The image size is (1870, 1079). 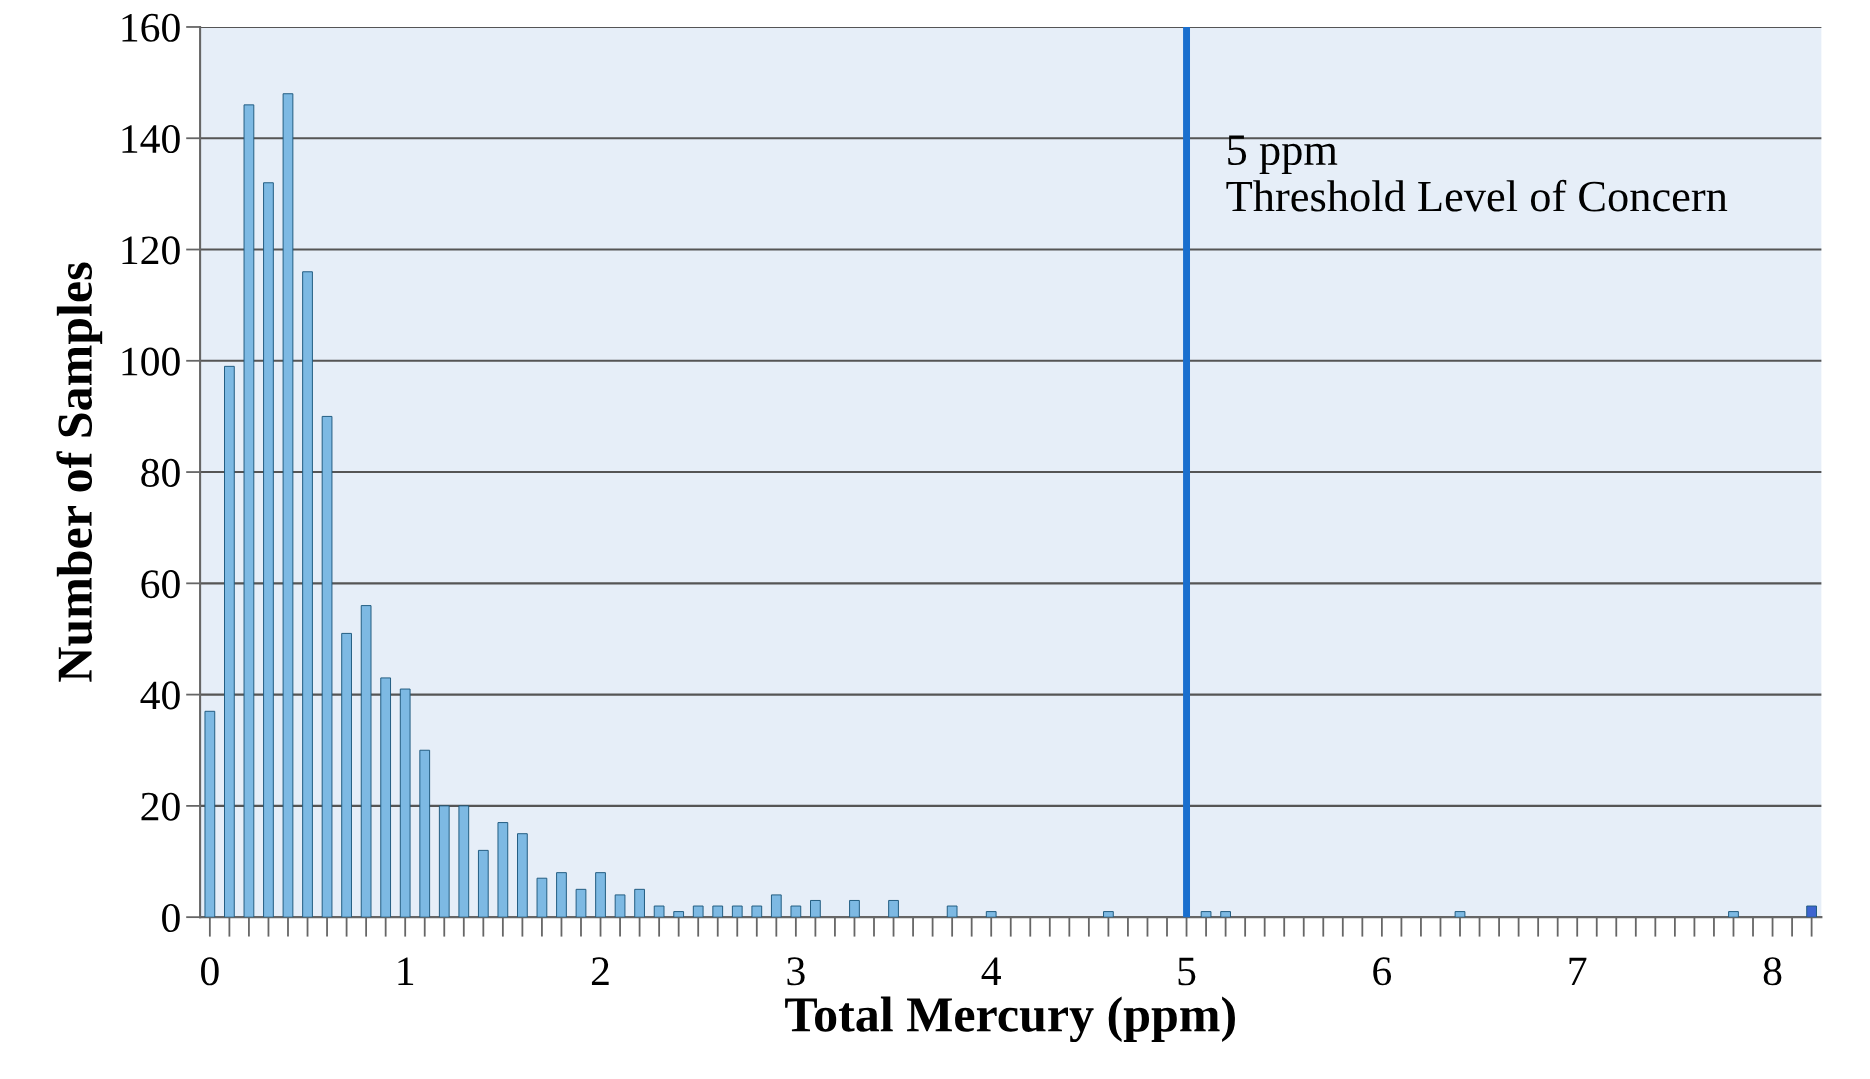 I want to click on x-tick-label: 3, so click(x=796, y=971).